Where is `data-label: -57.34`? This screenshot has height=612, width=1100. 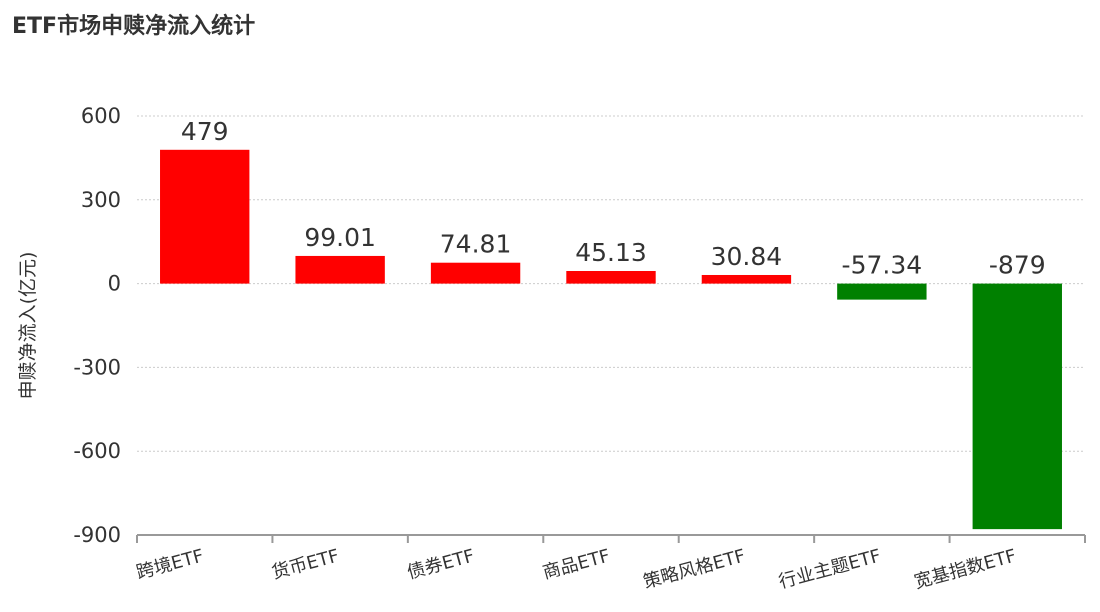
data-label: -57.34 is located at coordinates (882, 265).